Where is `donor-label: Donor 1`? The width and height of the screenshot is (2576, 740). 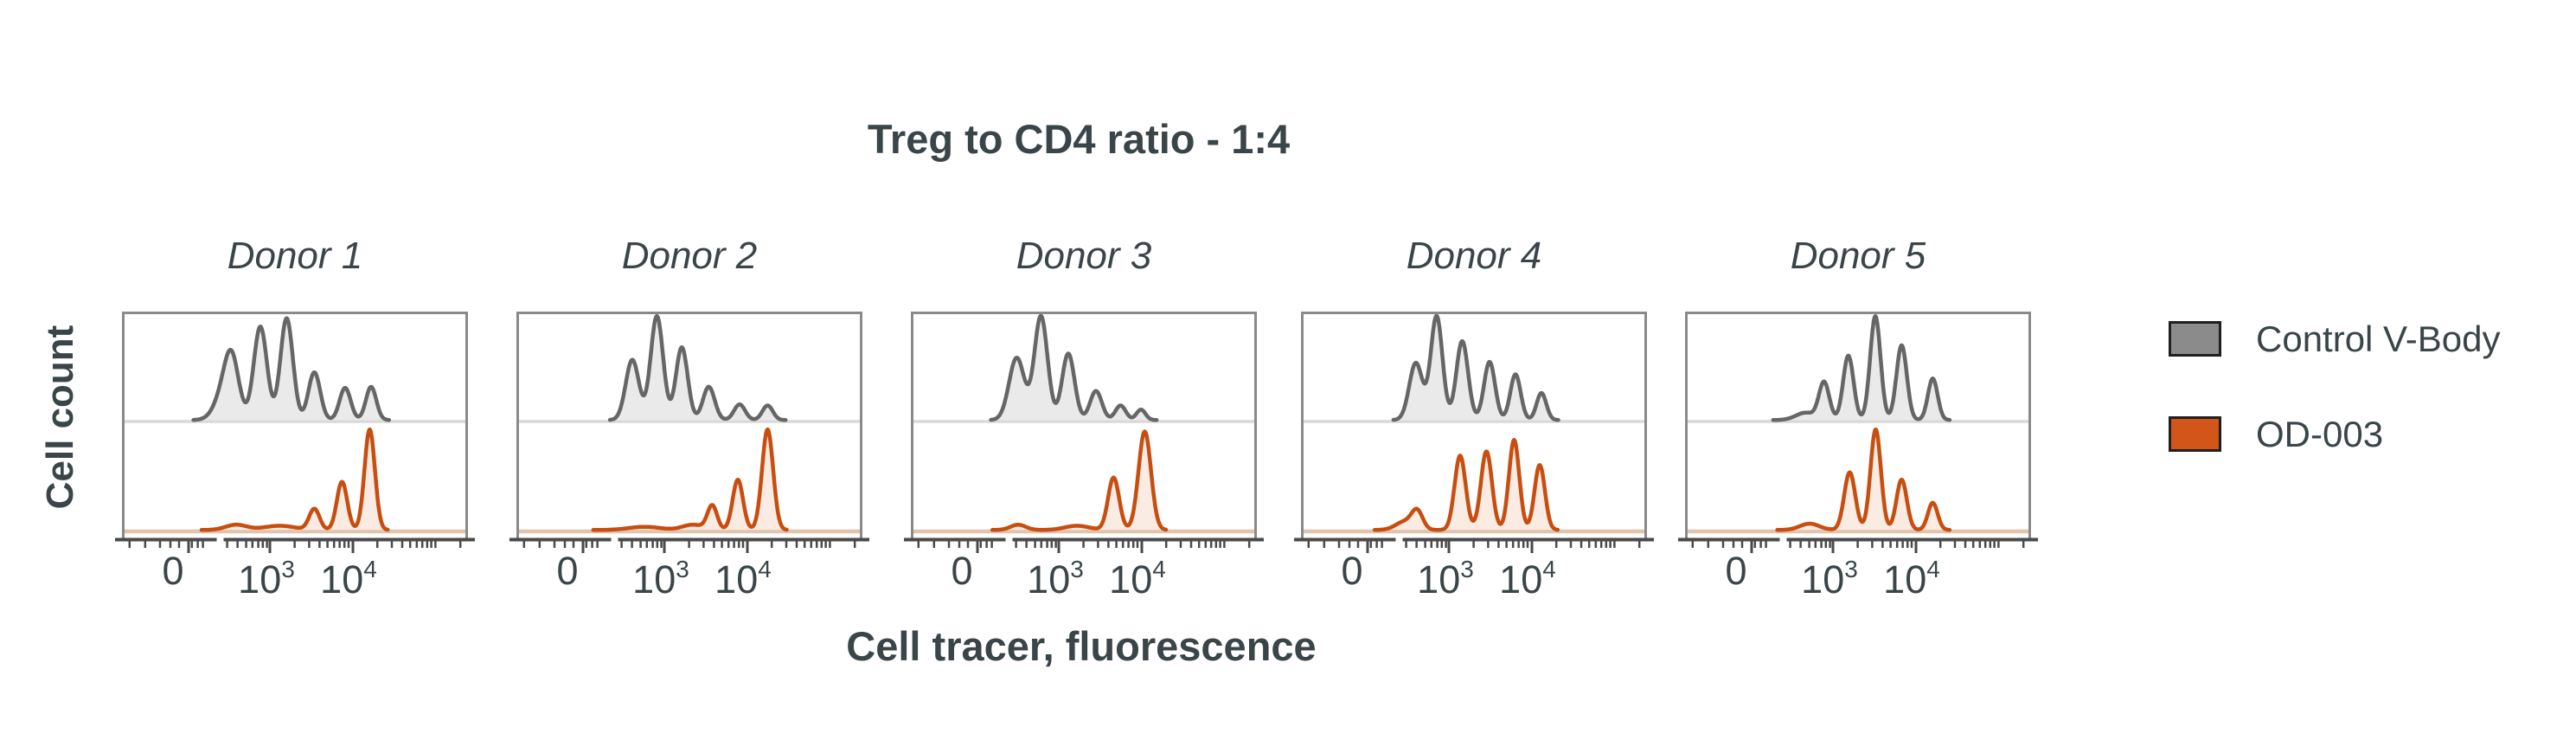 donor-label: Donor 1 is located at coordinates (295, 256).